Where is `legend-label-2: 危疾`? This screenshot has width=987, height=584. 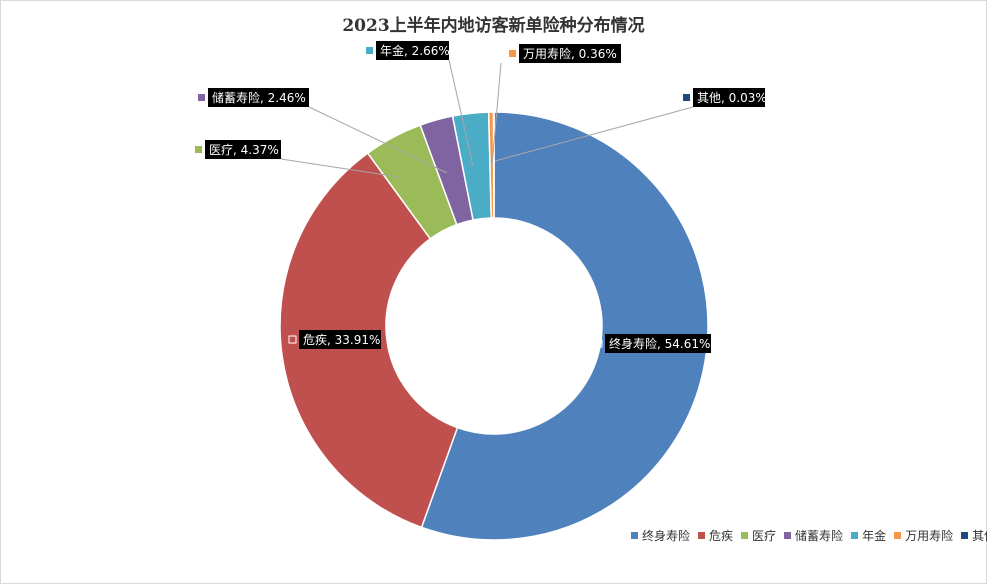
legend-label-2: 危疾 is located at coordinates (721, 535).